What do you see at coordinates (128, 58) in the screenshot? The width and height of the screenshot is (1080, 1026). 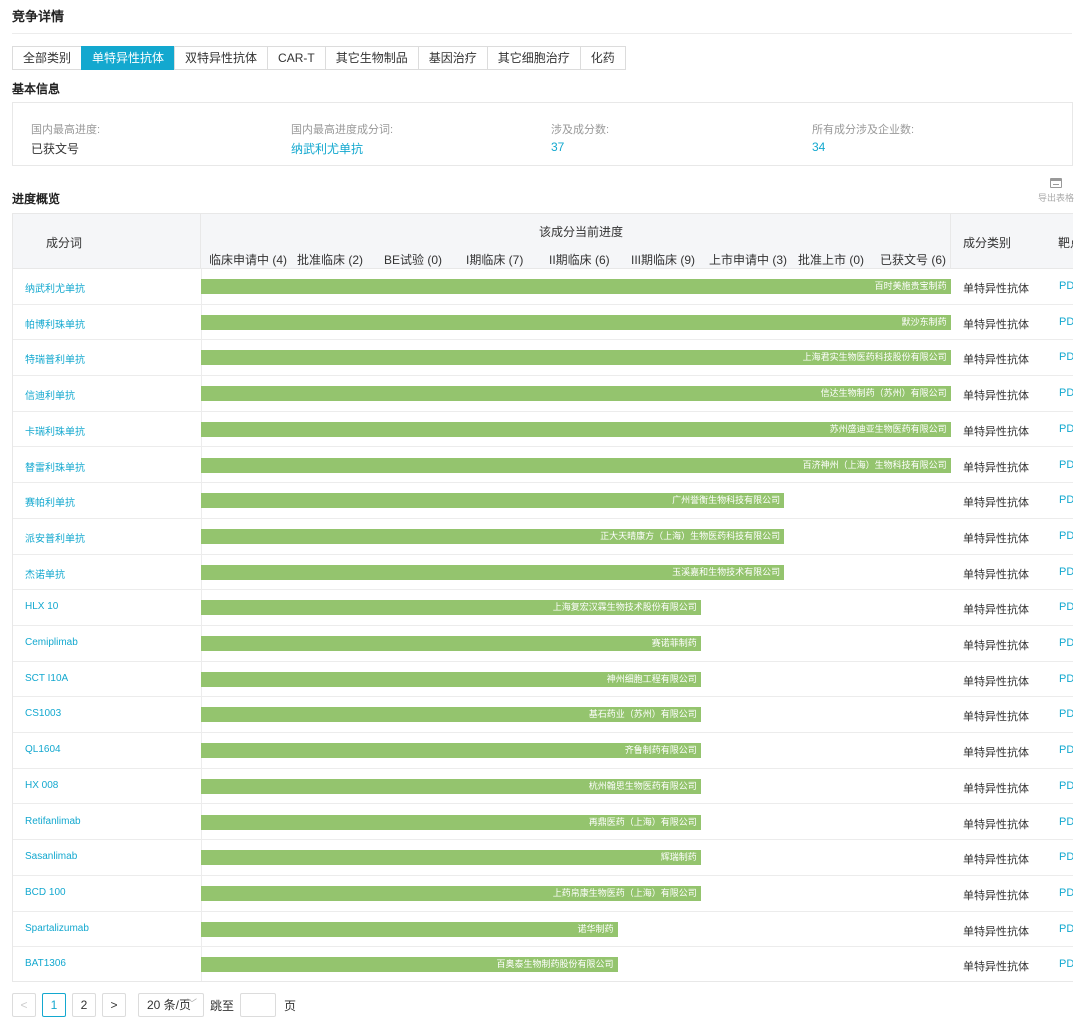 I see `tab-monospecific-antibody: 单特异性抗体` at bounding box center [128, 58].